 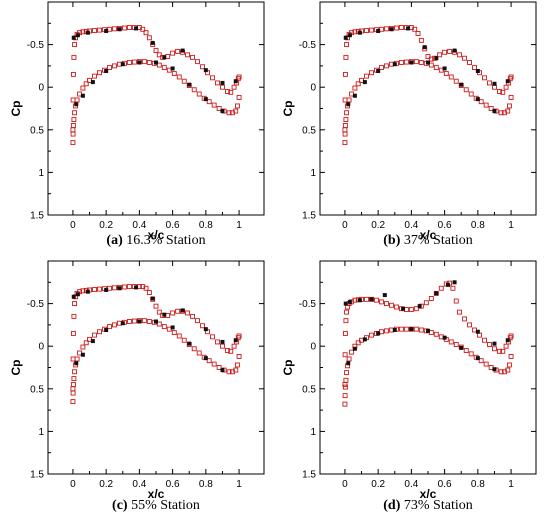 What do you see at coordinates (156, 505) in the screenshot?
I see `panel-caption: (c) 55% Station` at bounding box center [156, 505].